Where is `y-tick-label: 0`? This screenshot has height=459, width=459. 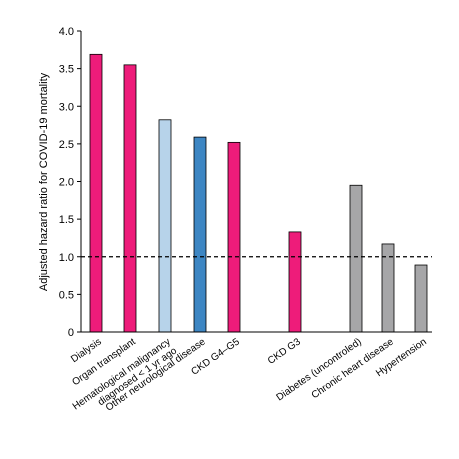
y-tick-label: 0 is located at coordinates (71, 333).